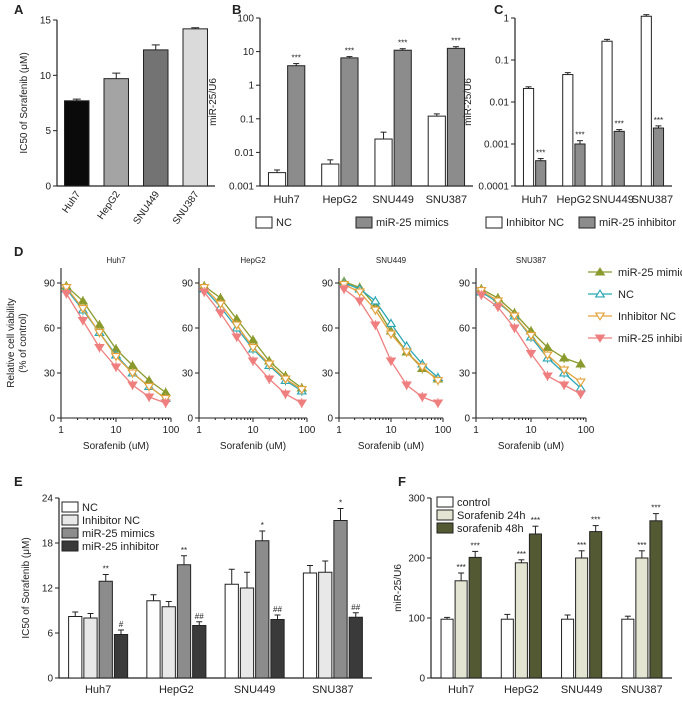 The height and width of the screenshot is (703, 682). Describe the element at coordinates (247, 119) in the screenshot. I see `y-tick-label: 0.1` at that location.